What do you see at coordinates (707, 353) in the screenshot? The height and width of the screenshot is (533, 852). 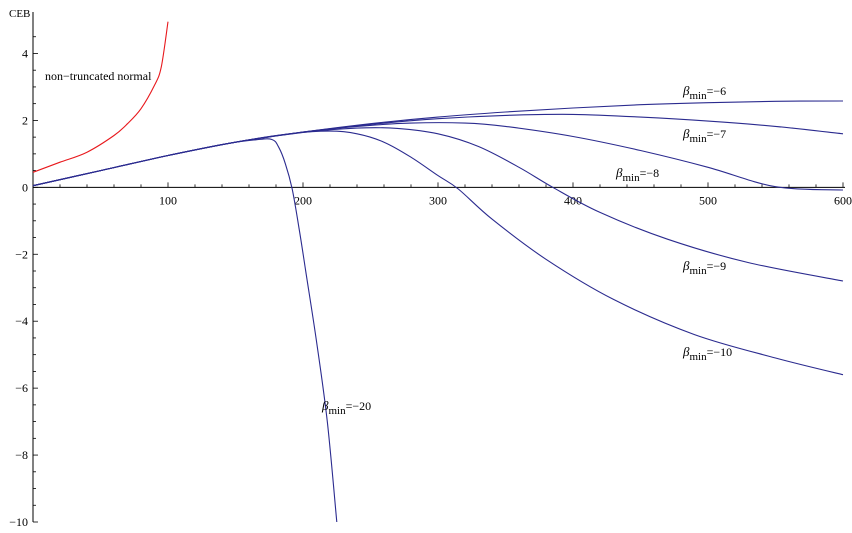 I see `series-label-5: βmin=−10` at bounding box center [707, 353].